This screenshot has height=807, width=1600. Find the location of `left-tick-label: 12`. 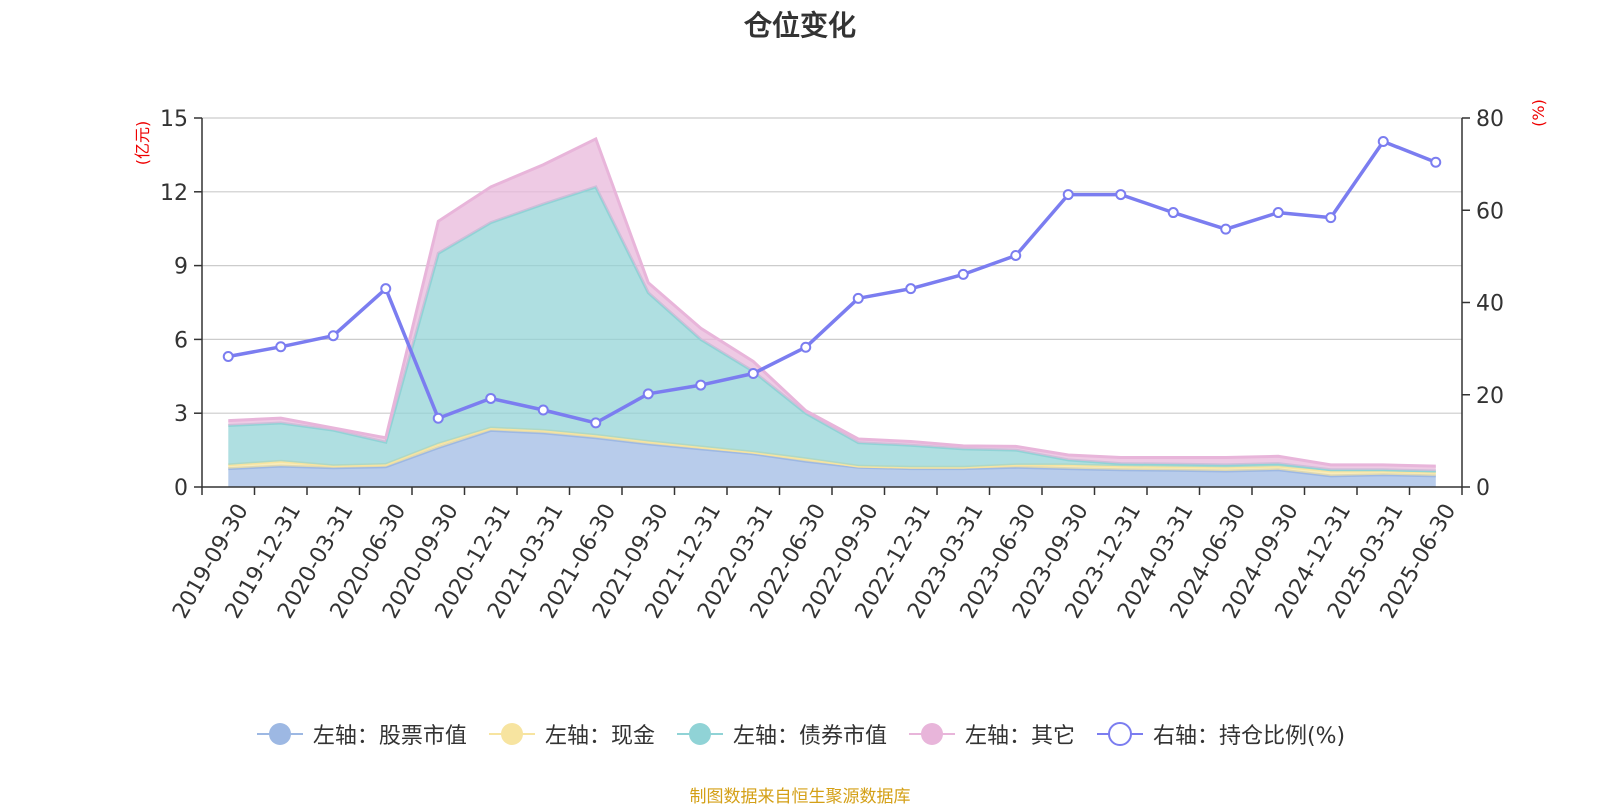

left-tick-label: 12 is located at coordinates (174, 193).